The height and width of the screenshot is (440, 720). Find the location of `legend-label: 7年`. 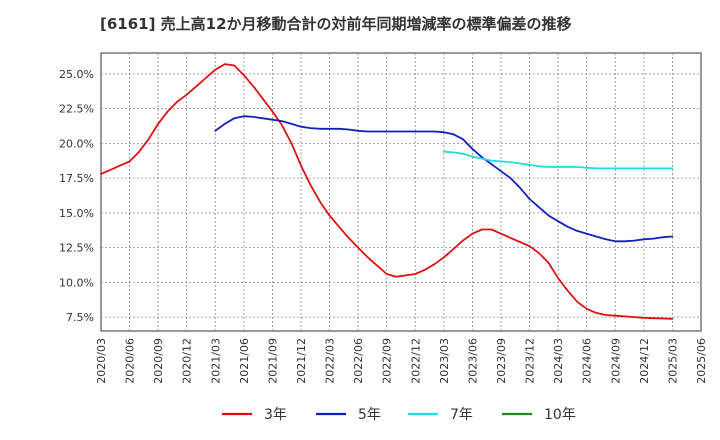

legend-label: 7年 is located at coordinates (461, 415).